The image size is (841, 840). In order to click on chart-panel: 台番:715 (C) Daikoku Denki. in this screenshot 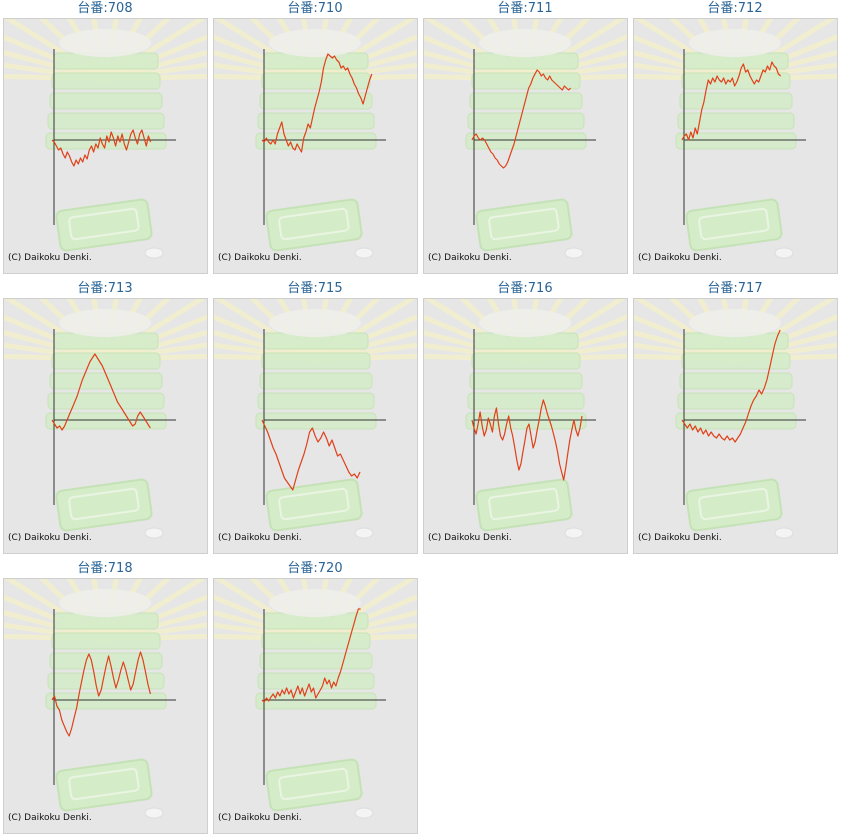, I will do `click(315, 420)`.